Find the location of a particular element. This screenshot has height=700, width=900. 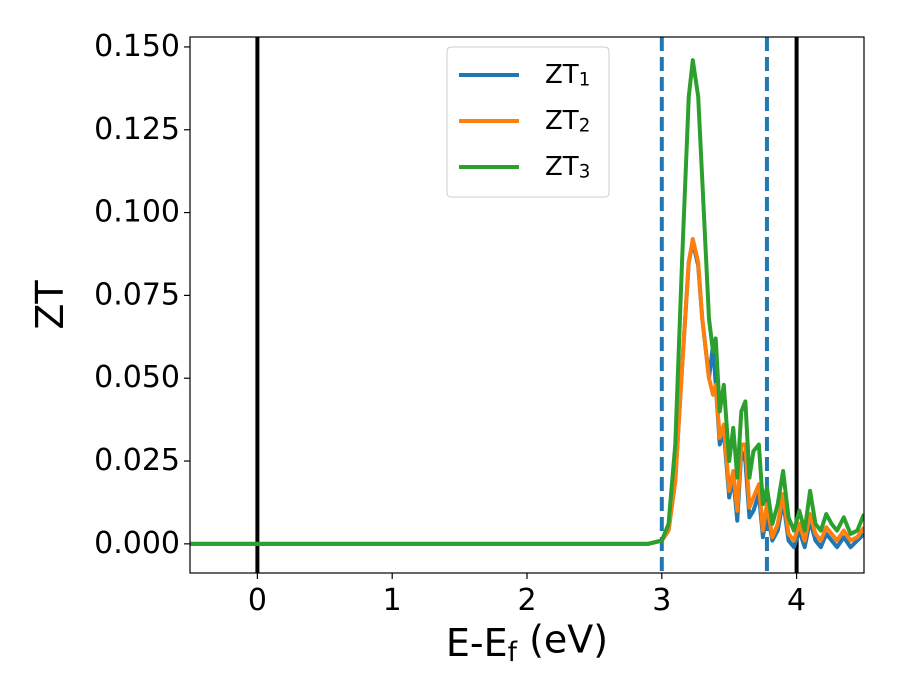

y-tick-label: 0.100 is located at coordinates (137, 211).